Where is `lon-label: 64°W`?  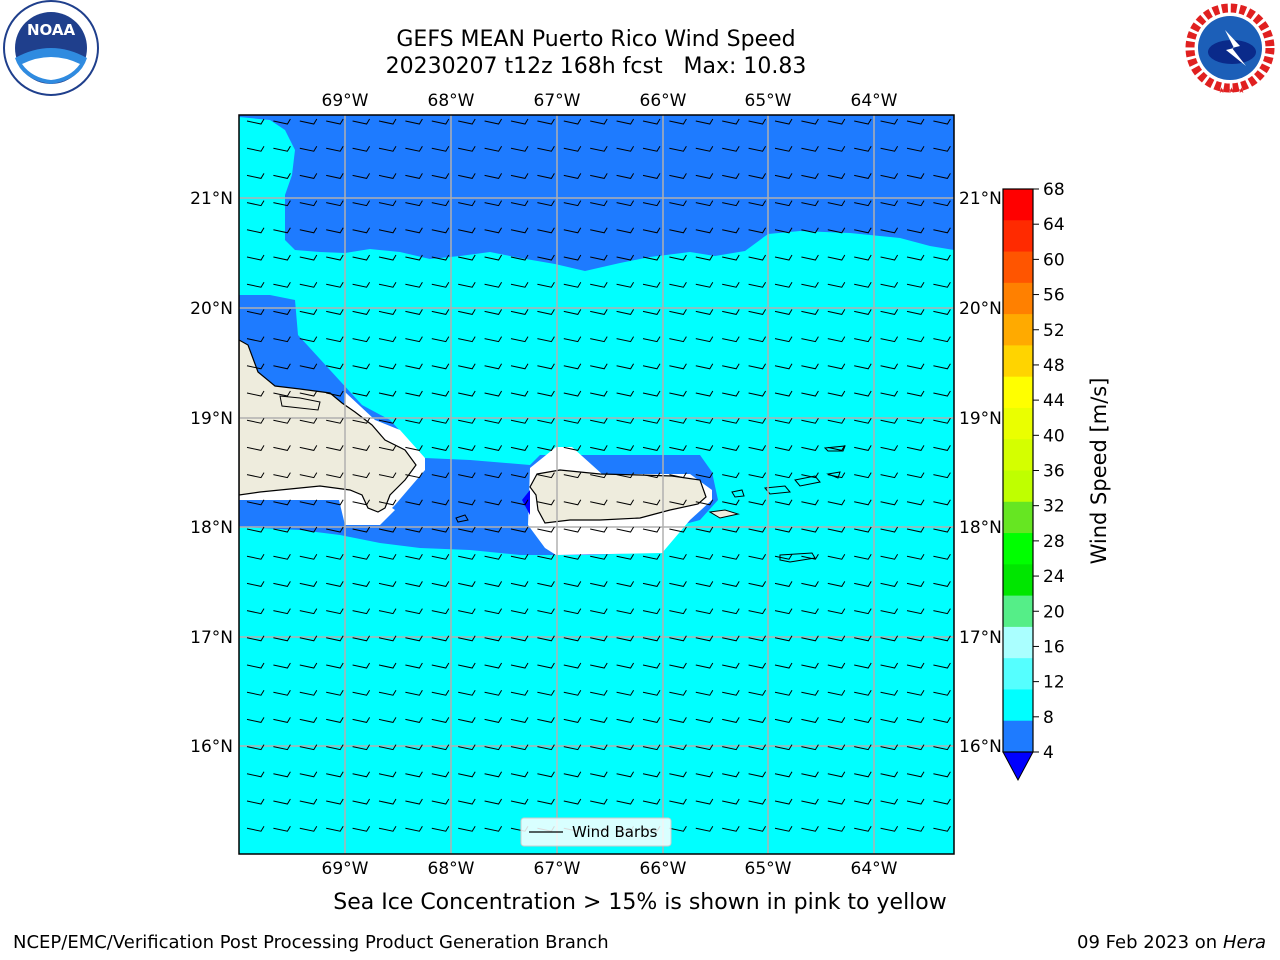 lon-label: 64°W is located at coordinates (874, 869).